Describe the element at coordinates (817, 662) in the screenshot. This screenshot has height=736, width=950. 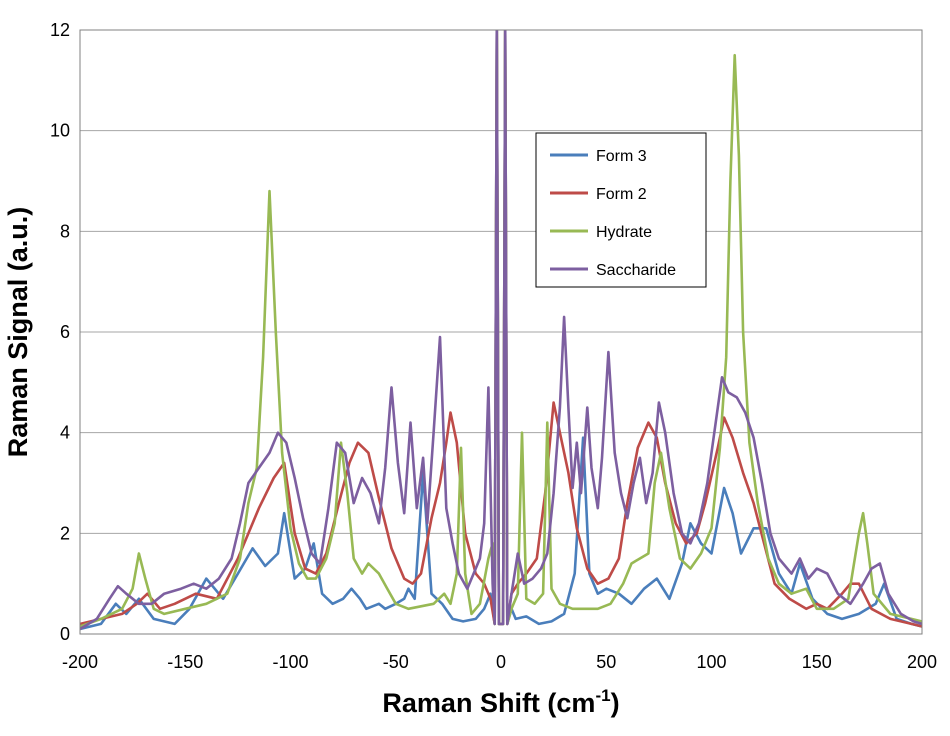
I see `x-tick-label: 150` at that location.